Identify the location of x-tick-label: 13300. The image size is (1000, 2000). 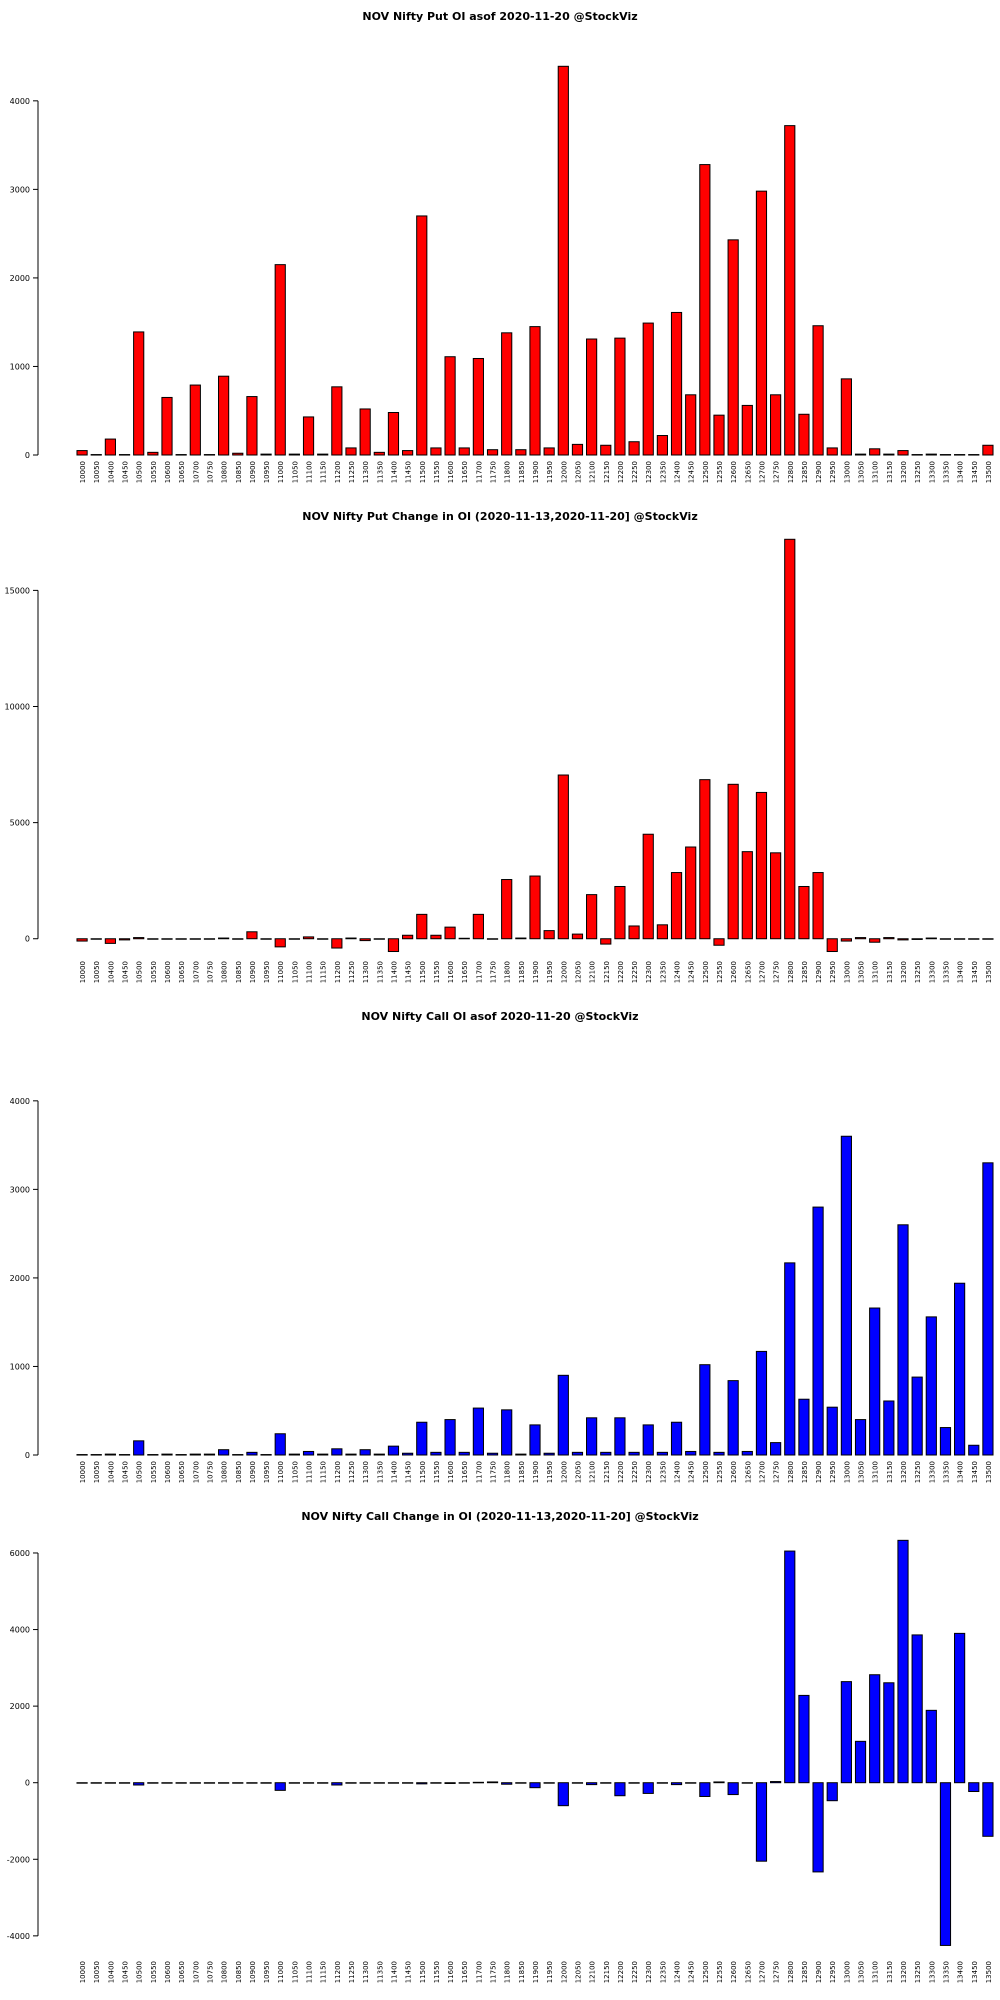
(932, 472).